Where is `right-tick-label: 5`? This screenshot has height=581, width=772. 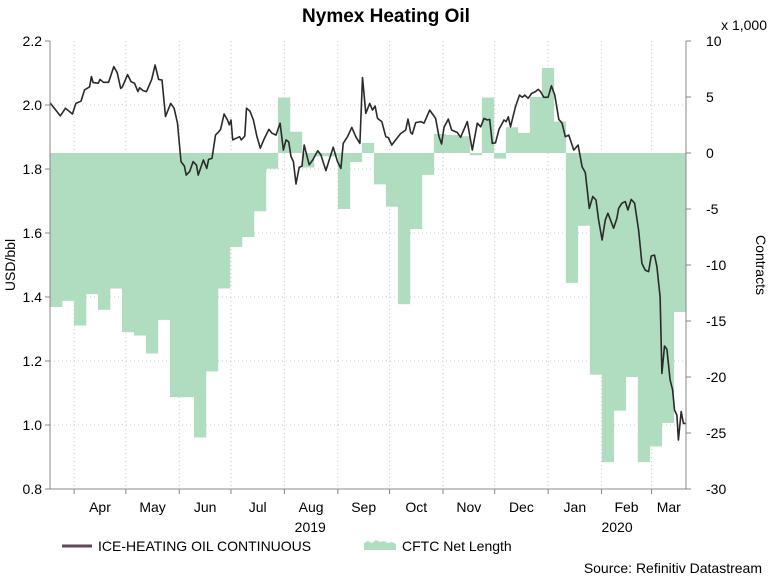 right-tick-label: 5 is located at coordinates (710, 97).